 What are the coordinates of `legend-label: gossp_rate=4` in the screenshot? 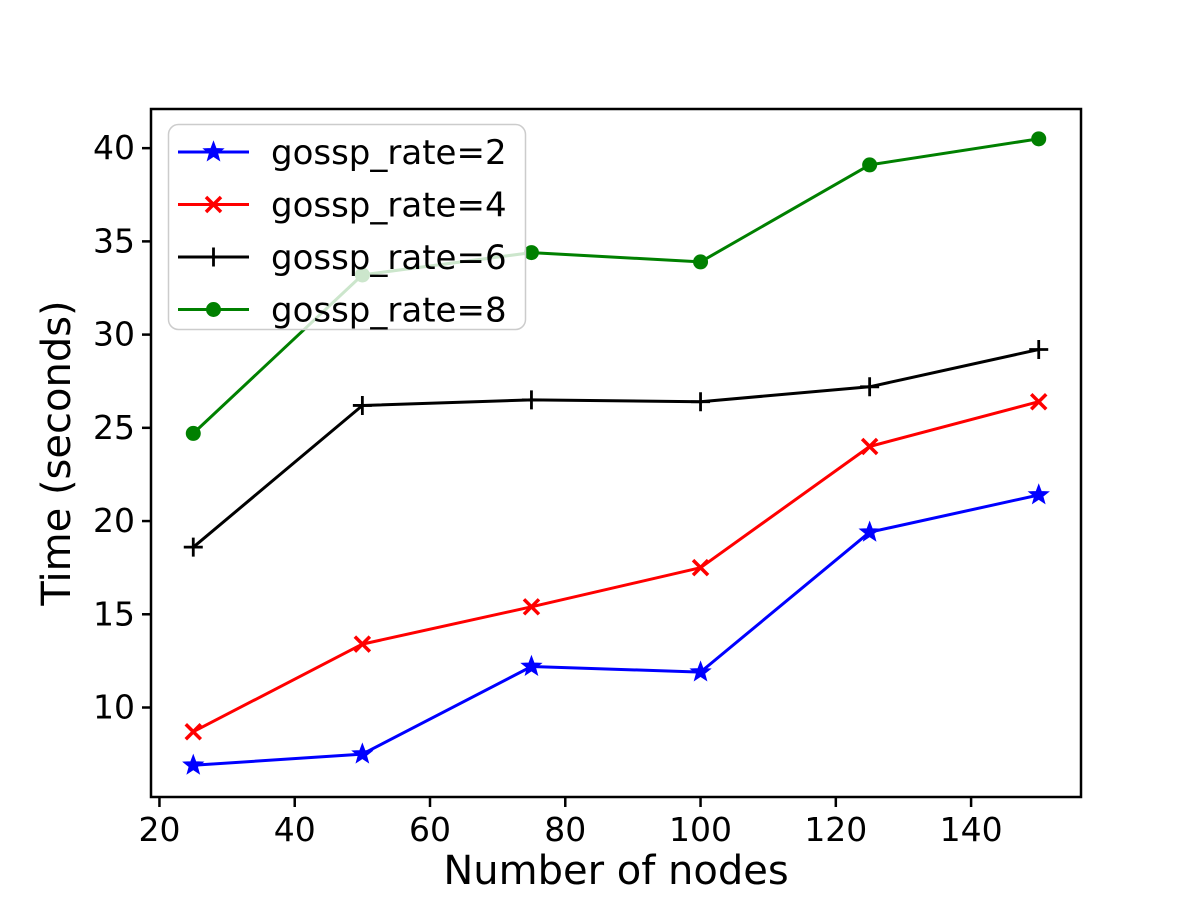 It's located at (389, 206).